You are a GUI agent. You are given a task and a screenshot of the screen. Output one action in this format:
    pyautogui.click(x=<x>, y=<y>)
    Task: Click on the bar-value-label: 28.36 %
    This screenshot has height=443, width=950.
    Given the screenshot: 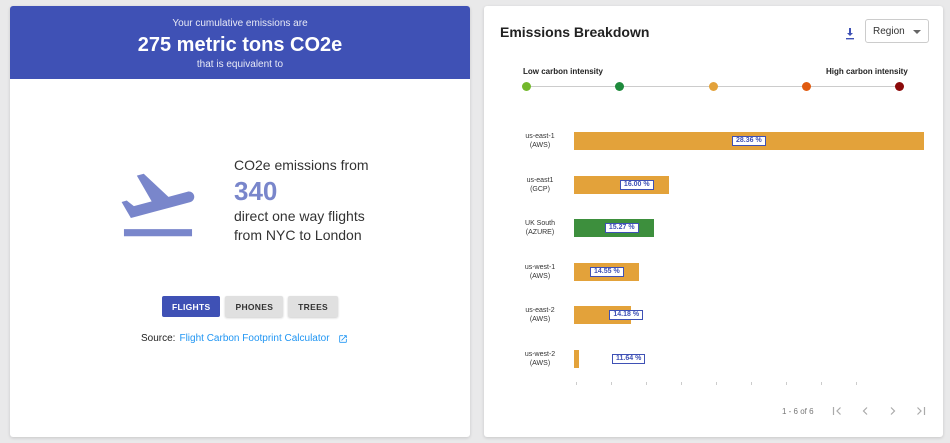 What is the action you would take?
    pyautogui.click(x=749, y=141)
    